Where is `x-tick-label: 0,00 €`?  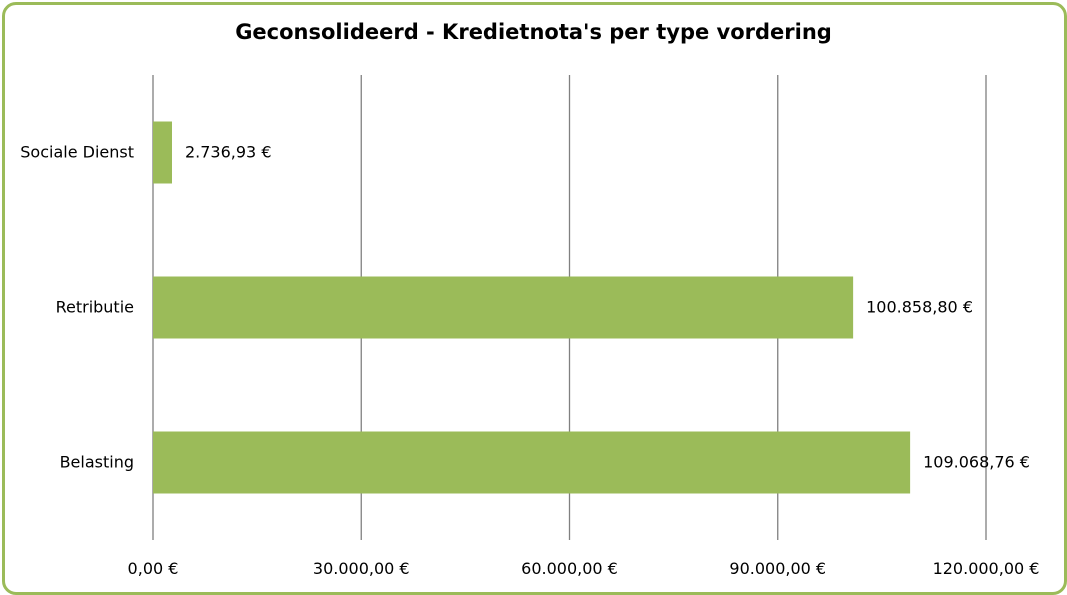
x-tick-label: 0,00 € is located at coordinates (153, 568).